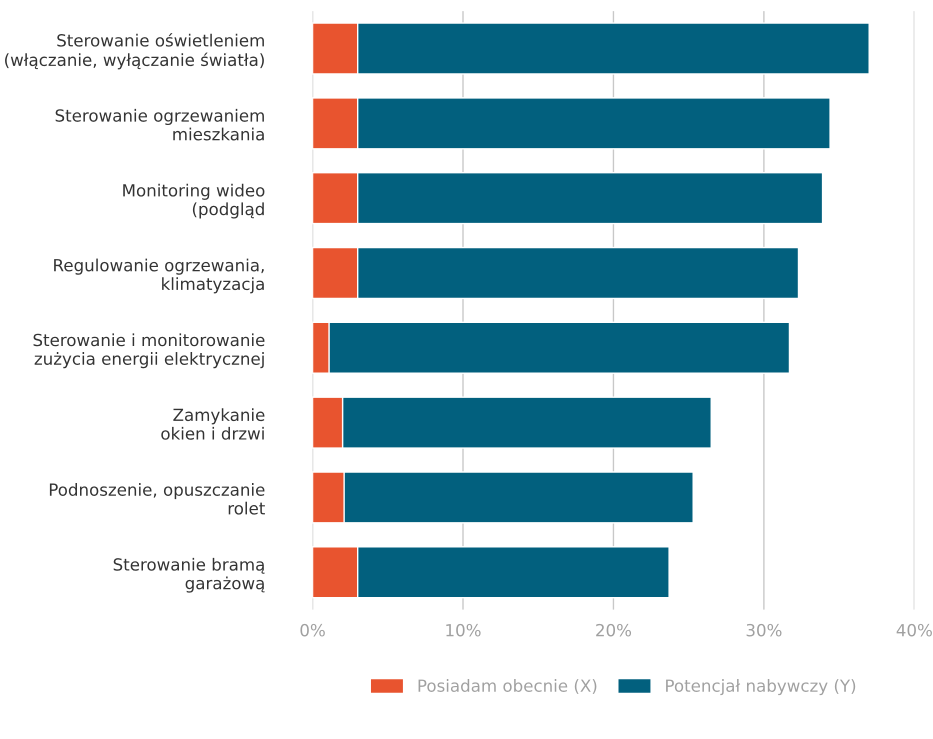 The width and height of the screenshot is (933, 739). Describe the element at coordinates (212, 424) in the screenshot. I see `y-tick-label: Zamykanie okien i drzwi` at that location.